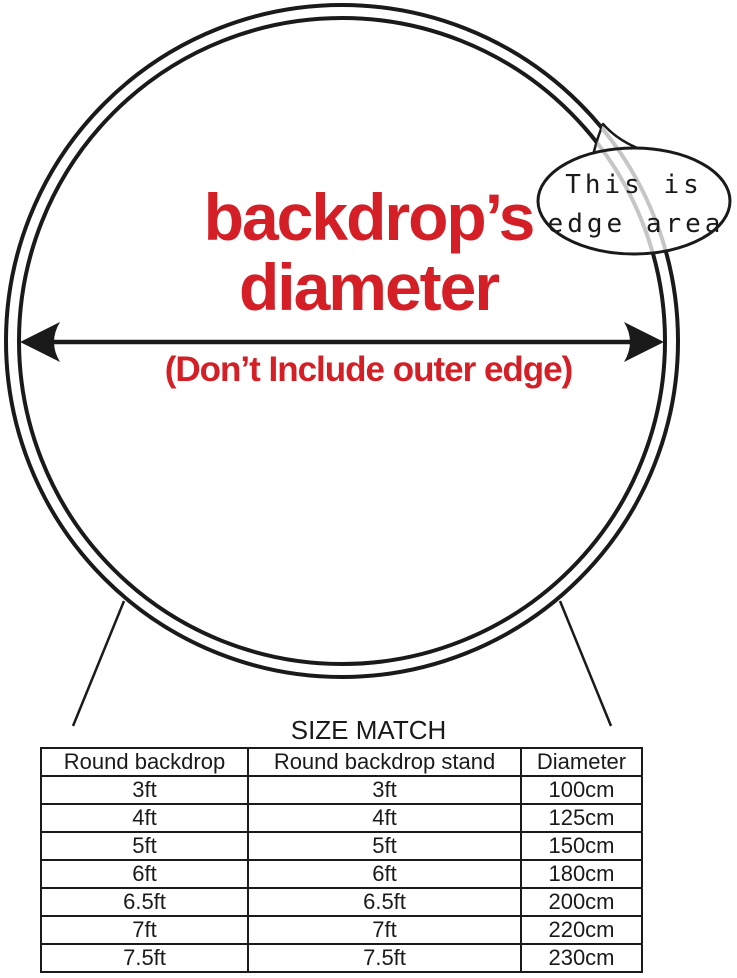 This screenshot has width=737, height=978. What do you see at coordinates (384, 762) in the screenshot?
I see `column-header-round-backdrop-stand: Round backdrop stand` at bounding box center [384, 762].